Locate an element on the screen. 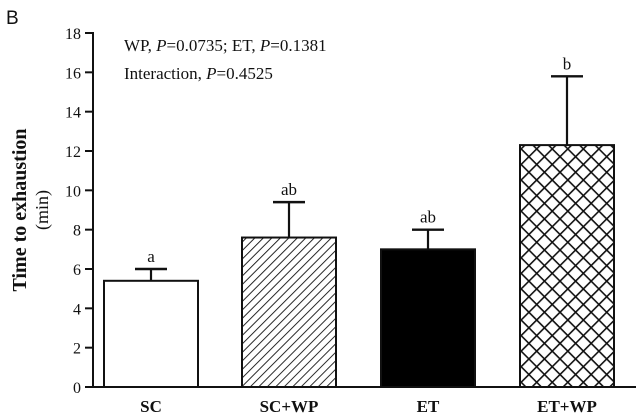 The width and height of the screenshot is (640, 418). stats-annotation-line-1: WP, P=0.0735; ET, P=0.1381 is located at coordinates (225, 45).